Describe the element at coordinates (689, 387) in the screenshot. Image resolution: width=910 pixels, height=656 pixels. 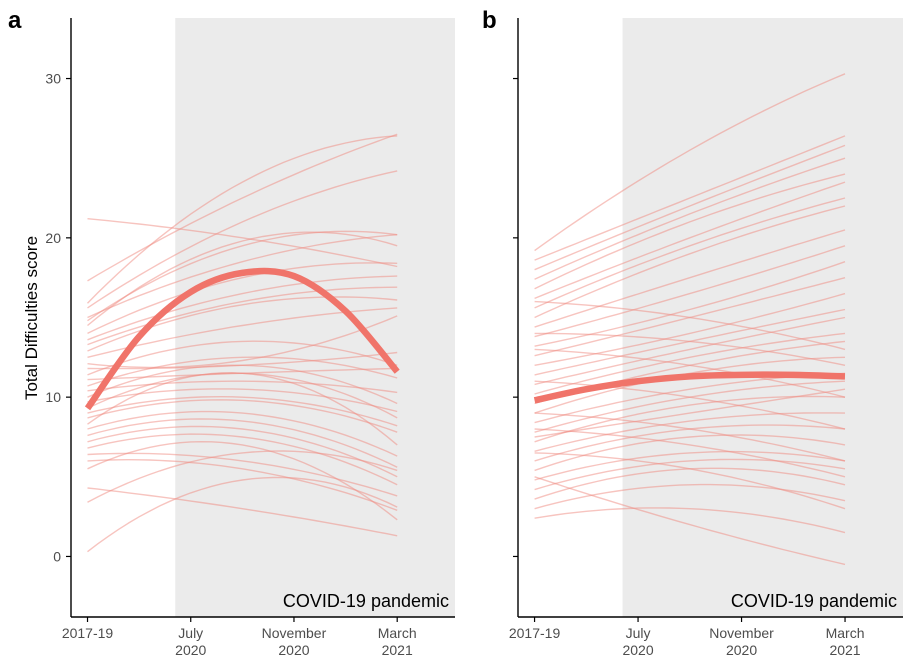
I see `panel-b-mean-curve` at that location.